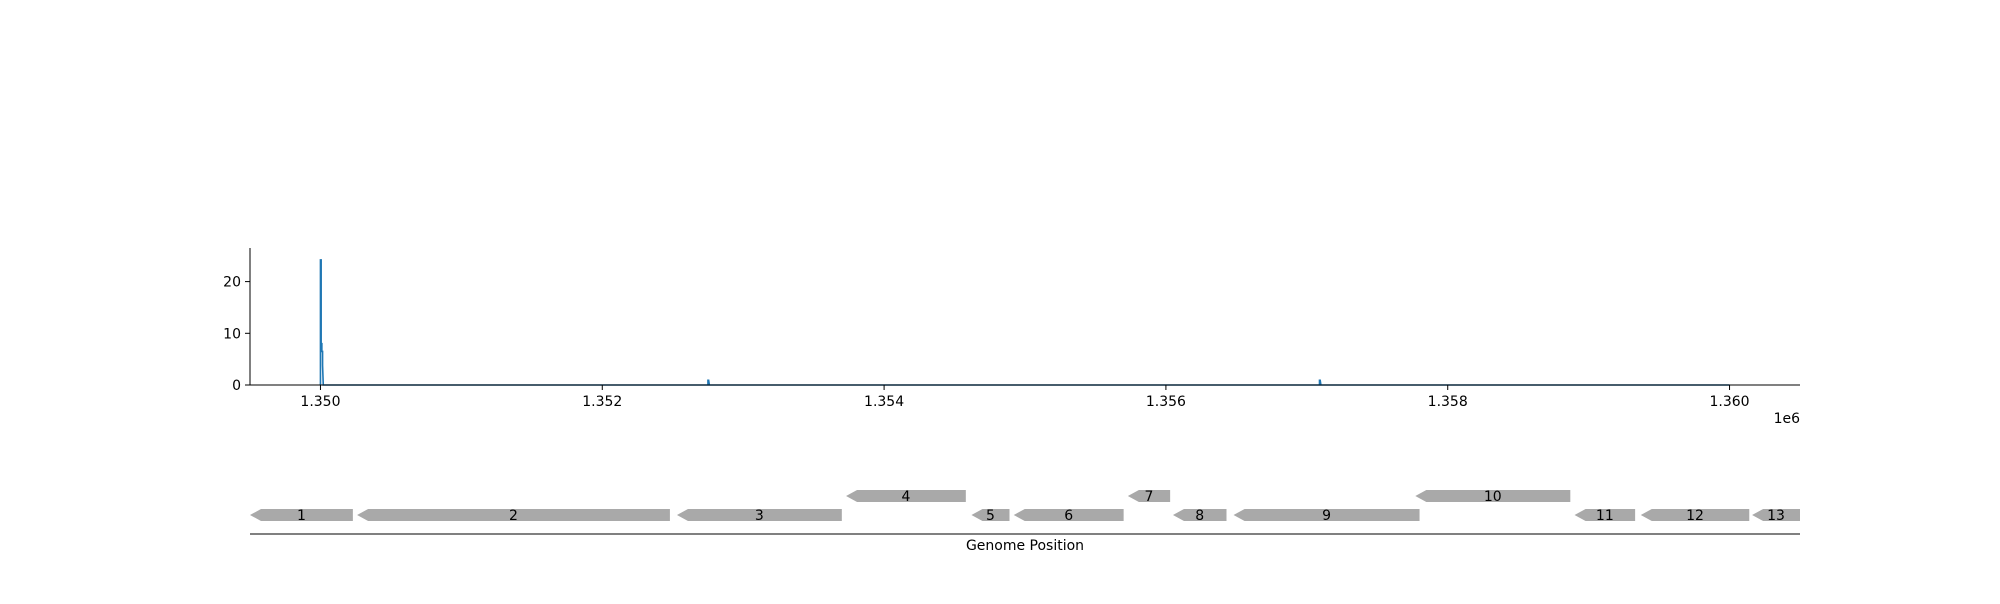 This screenshot has height=604, width=2000. Describe the element at coordinates (1787, 419) in the screenshot. I see `x-offset-label: 1e6` at that location.